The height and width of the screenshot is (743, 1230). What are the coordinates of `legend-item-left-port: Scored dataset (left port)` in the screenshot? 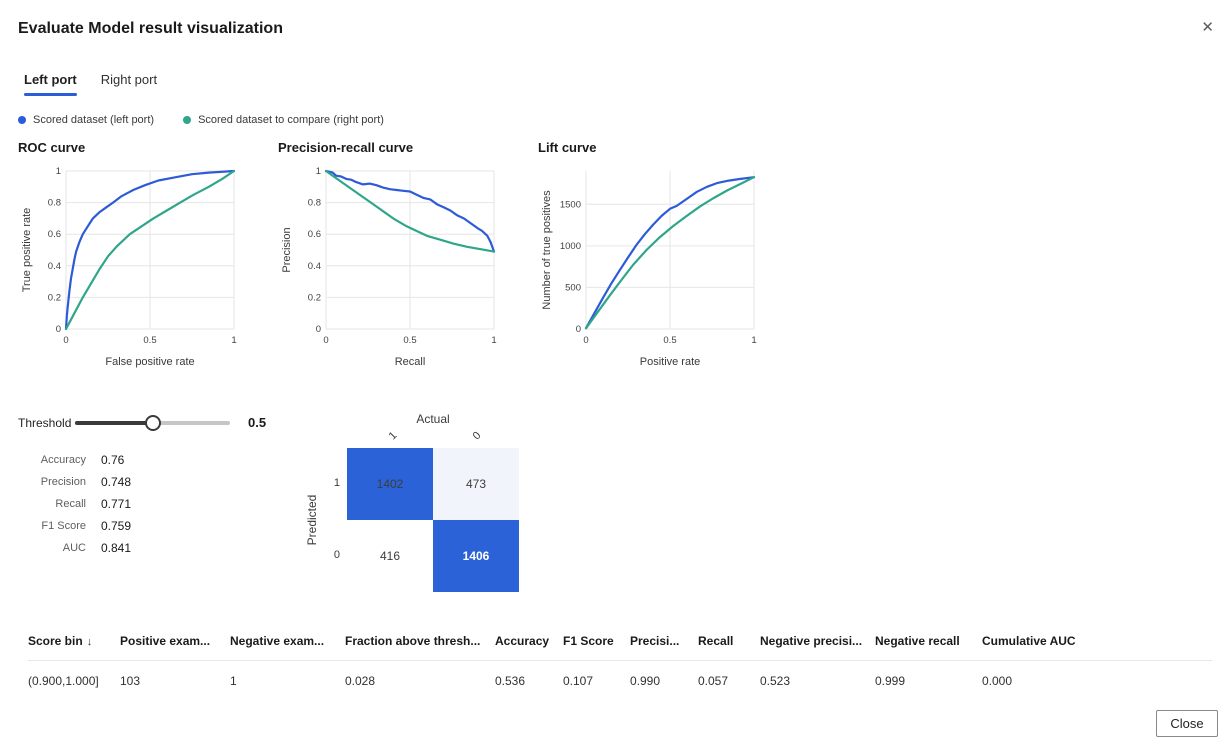 It's located at (86, 120).